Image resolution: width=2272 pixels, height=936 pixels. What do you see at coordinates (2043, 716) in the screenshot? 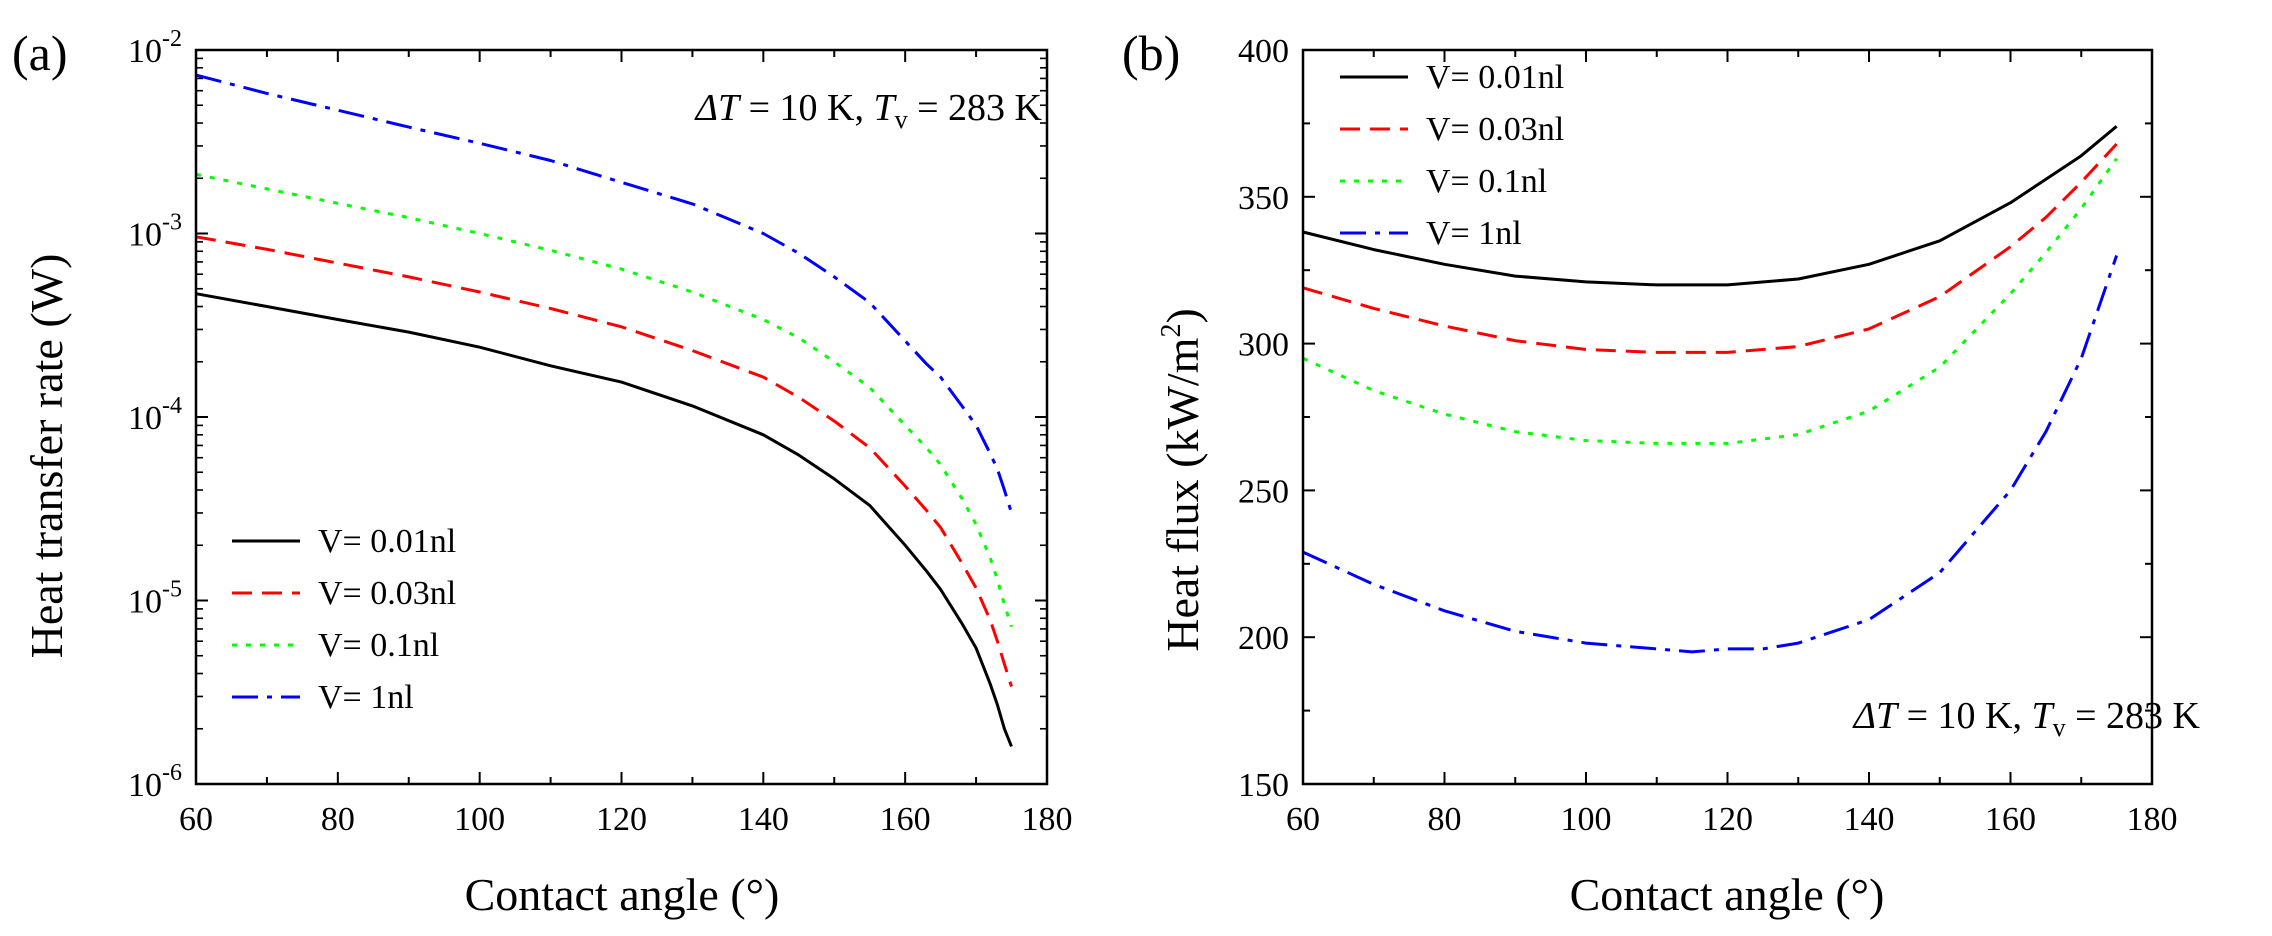
I see `panel-b-annotation-Tv: T` at bounding box center [2043, 716].